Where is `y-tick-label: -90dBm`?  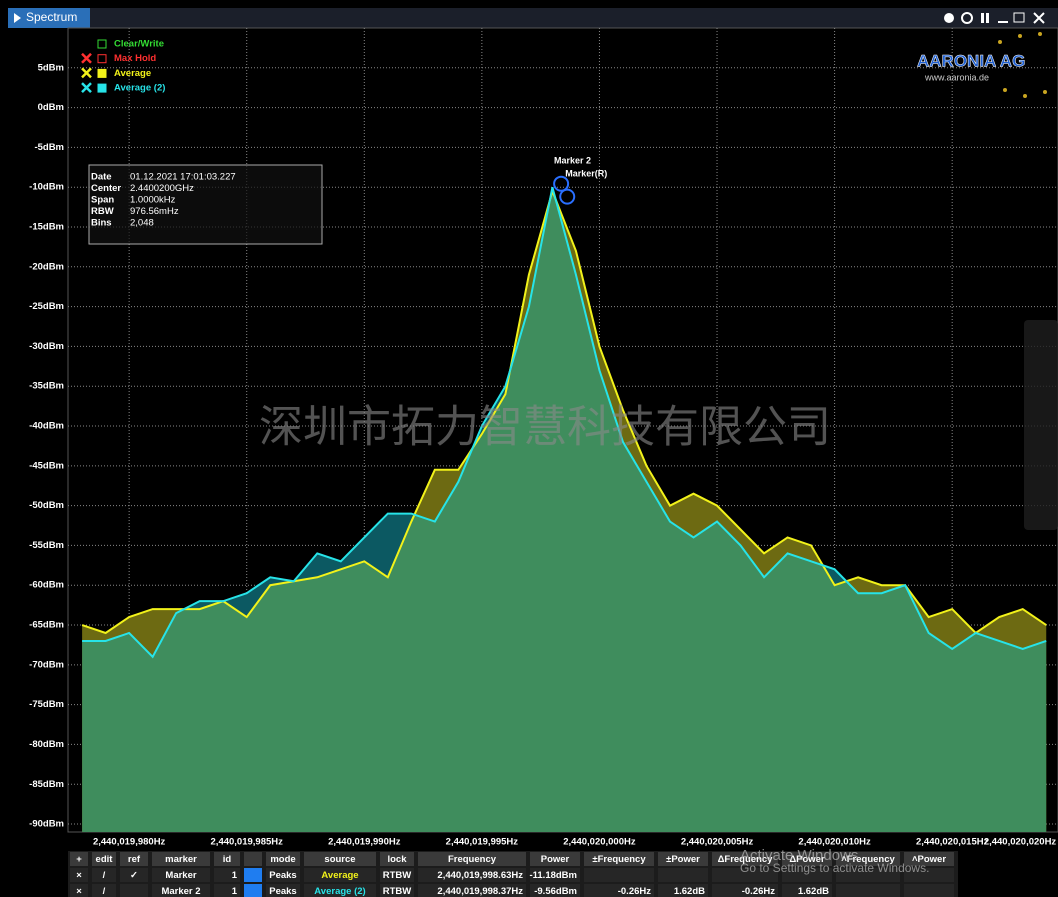 y-tick-label: -90dBm is located at coordinates (46, 824).